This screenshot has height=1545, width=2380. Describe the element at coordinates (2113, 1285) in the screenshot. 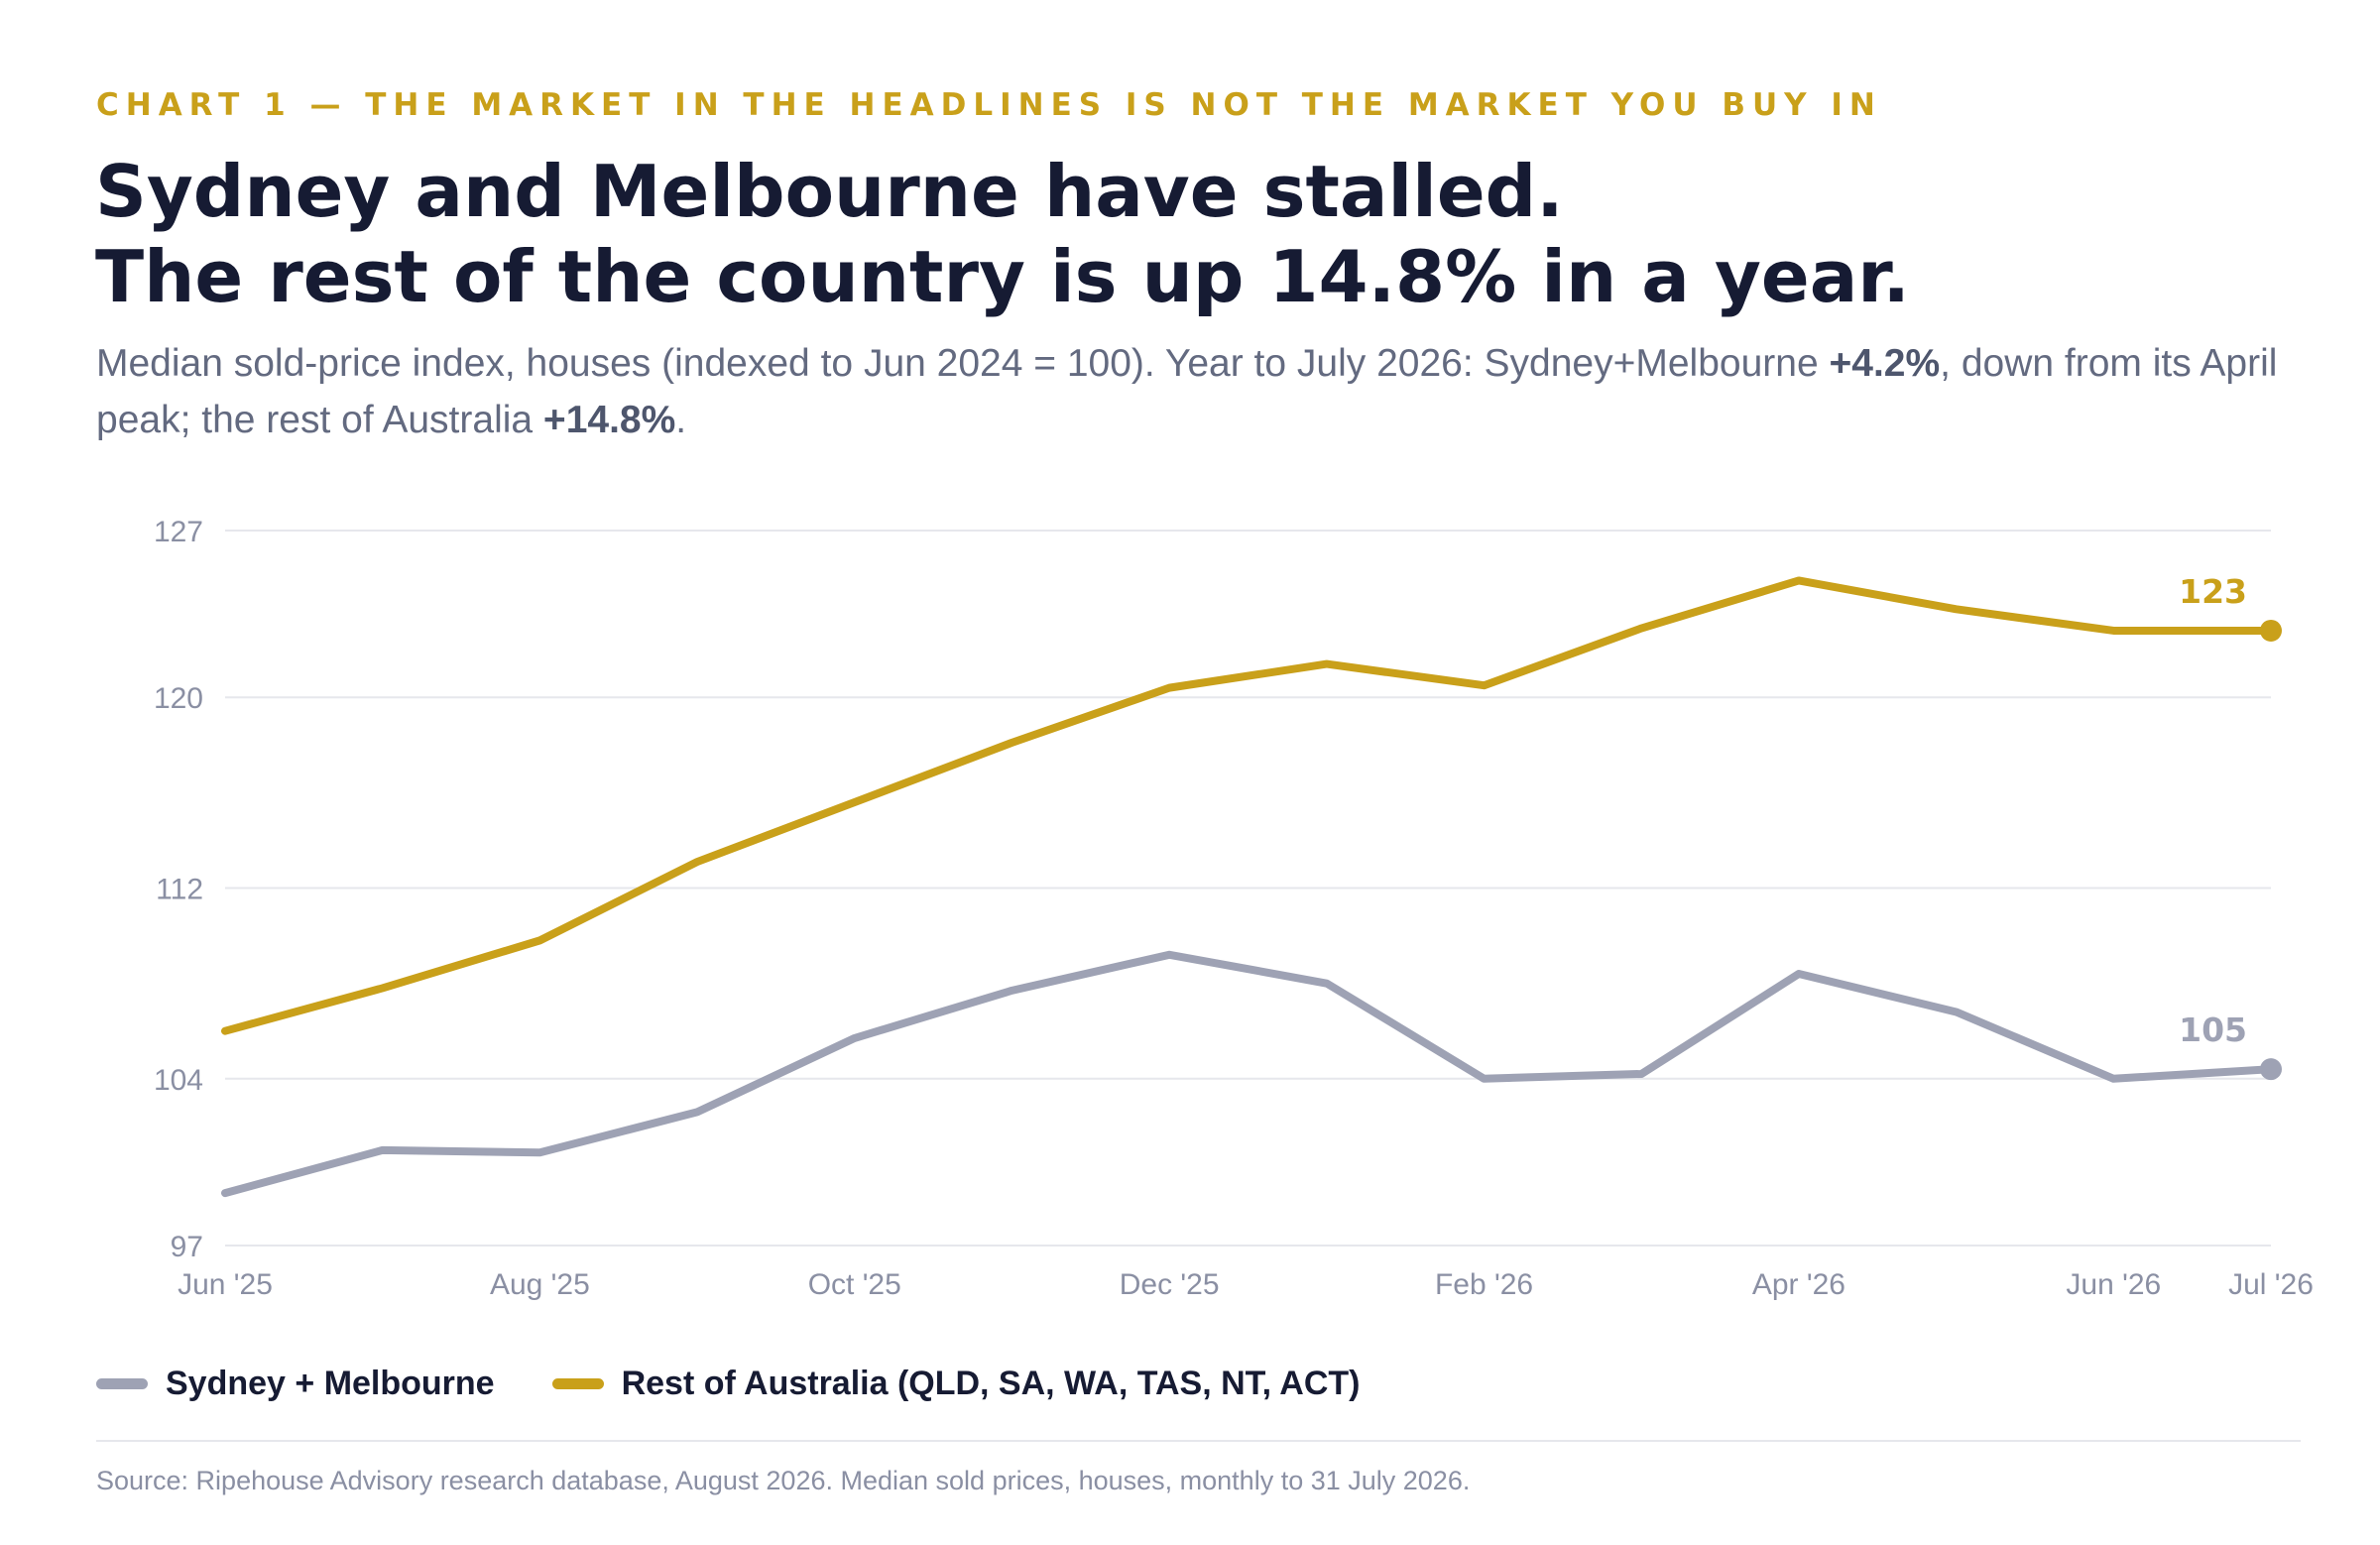

I see `x-tick-label-jun-26: Jun '26` at that location.